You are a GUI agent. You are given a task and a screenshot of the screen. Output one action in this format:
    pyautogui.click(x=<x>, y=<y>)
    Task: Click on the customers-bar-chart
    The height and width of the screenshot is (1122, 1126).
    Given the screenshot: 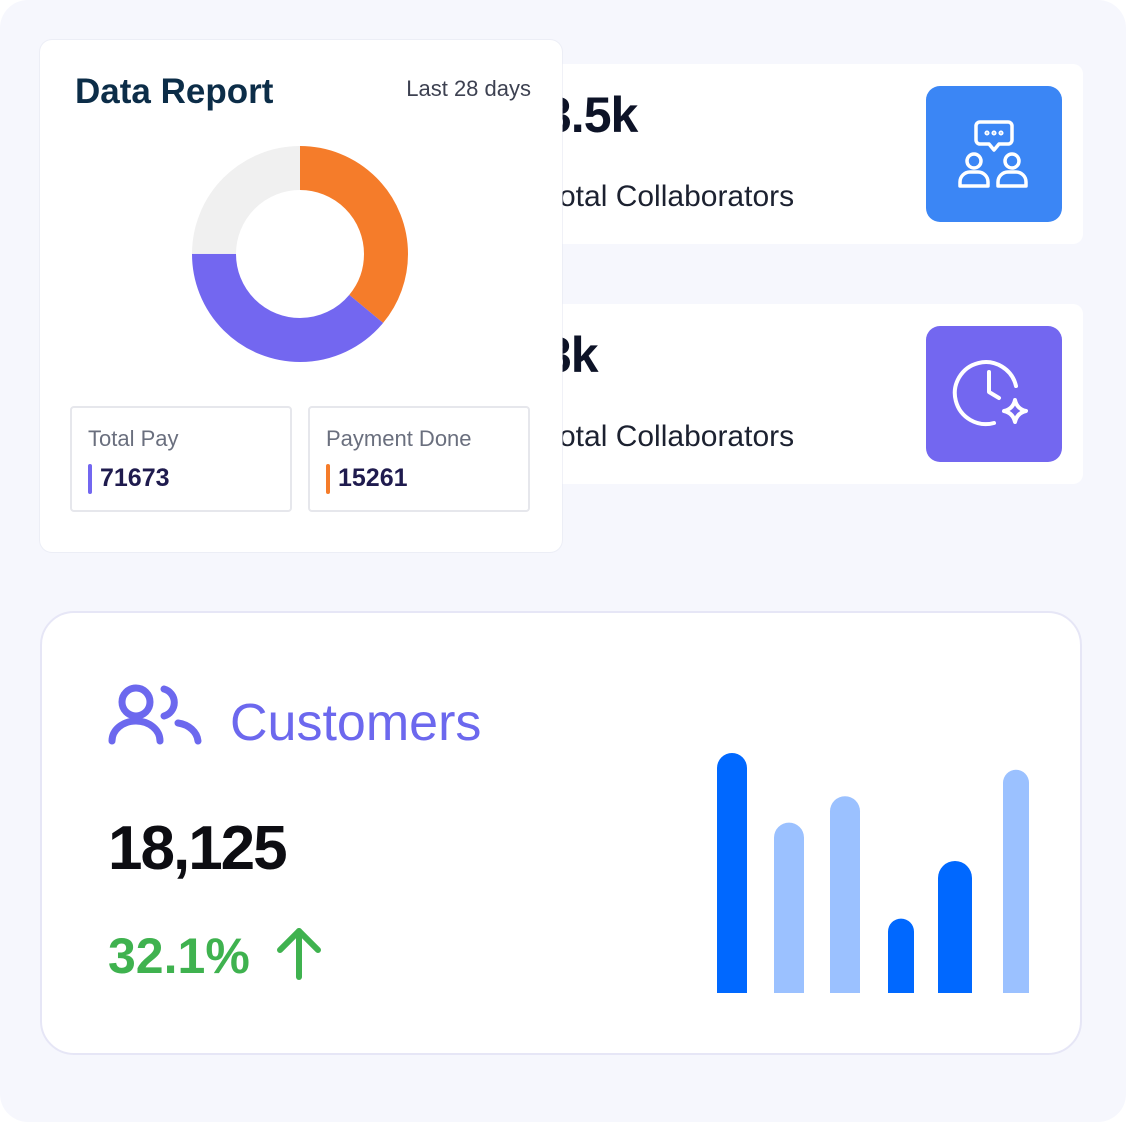 What is the action you would take?
    pyautogui.click(x=873, y=873)
    